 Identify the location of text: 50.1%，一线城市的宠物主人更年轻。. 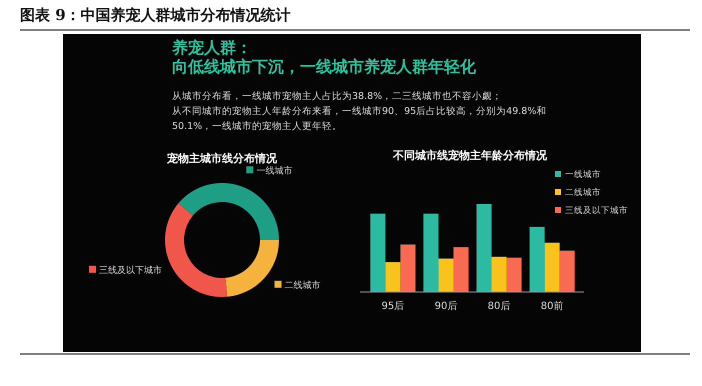
(257, 126).